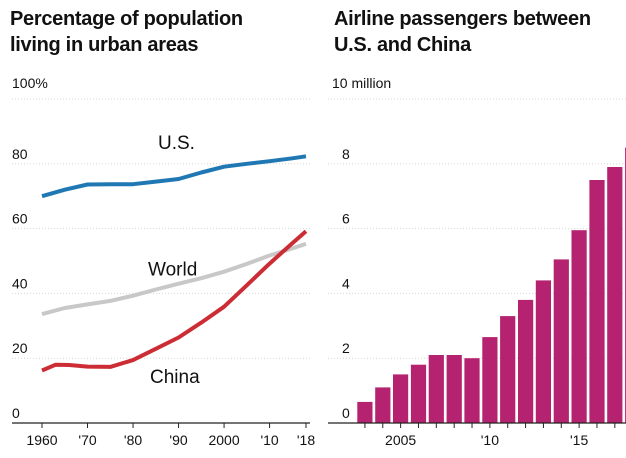 The image size is (626, 458). I want to click on urban-x-tick-label: '80, so click(133, 440).